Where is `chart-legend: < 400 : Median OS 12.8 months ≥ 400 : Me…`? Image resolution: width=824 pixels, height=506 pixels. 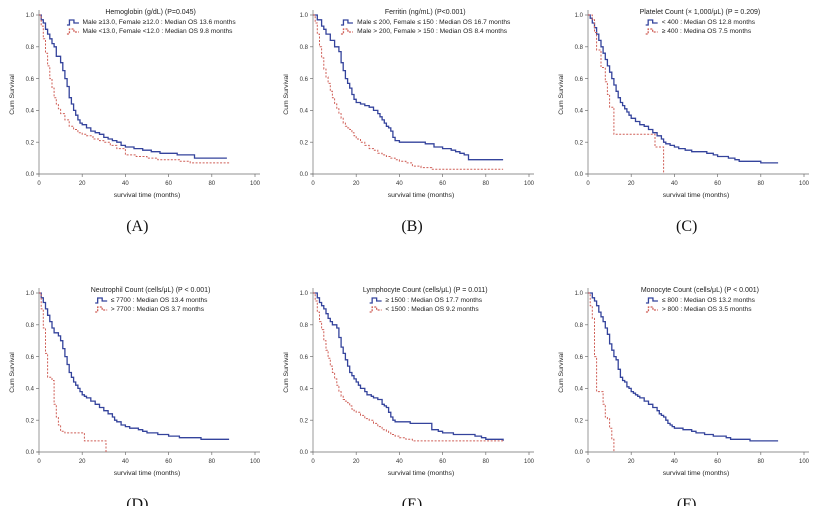
chart-legend: < 400 : Median OS 12.8 months ≥ 400 : Me… is located at coordinates (700, 27).